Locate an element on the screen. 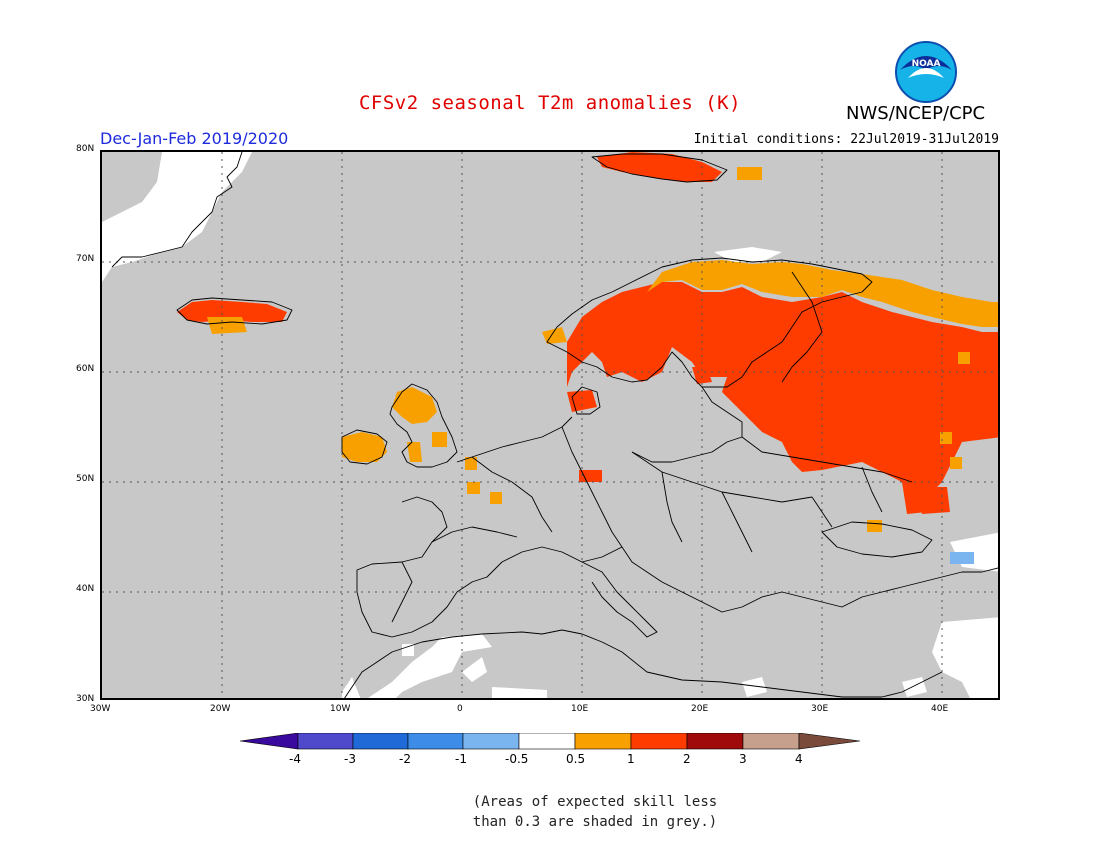 This screenshot has height=850, width=1100. lon-tick: 20W is located at coordinates (220, 709).